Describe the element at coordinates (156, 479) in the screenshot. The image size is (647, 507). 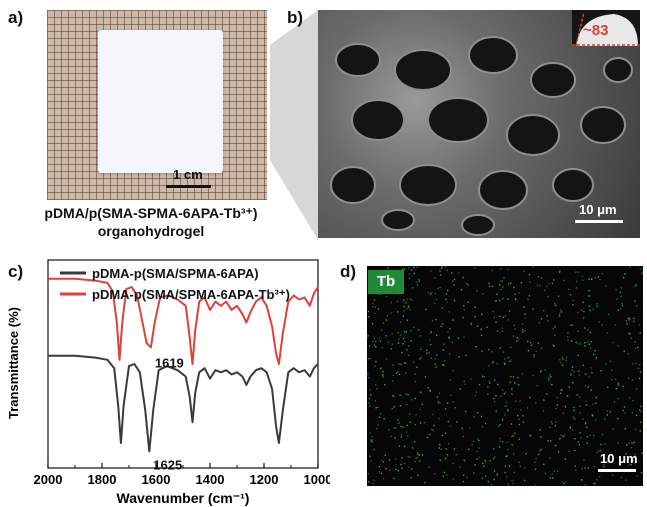
I see `x-tick-label-1600: 1600` at that location.